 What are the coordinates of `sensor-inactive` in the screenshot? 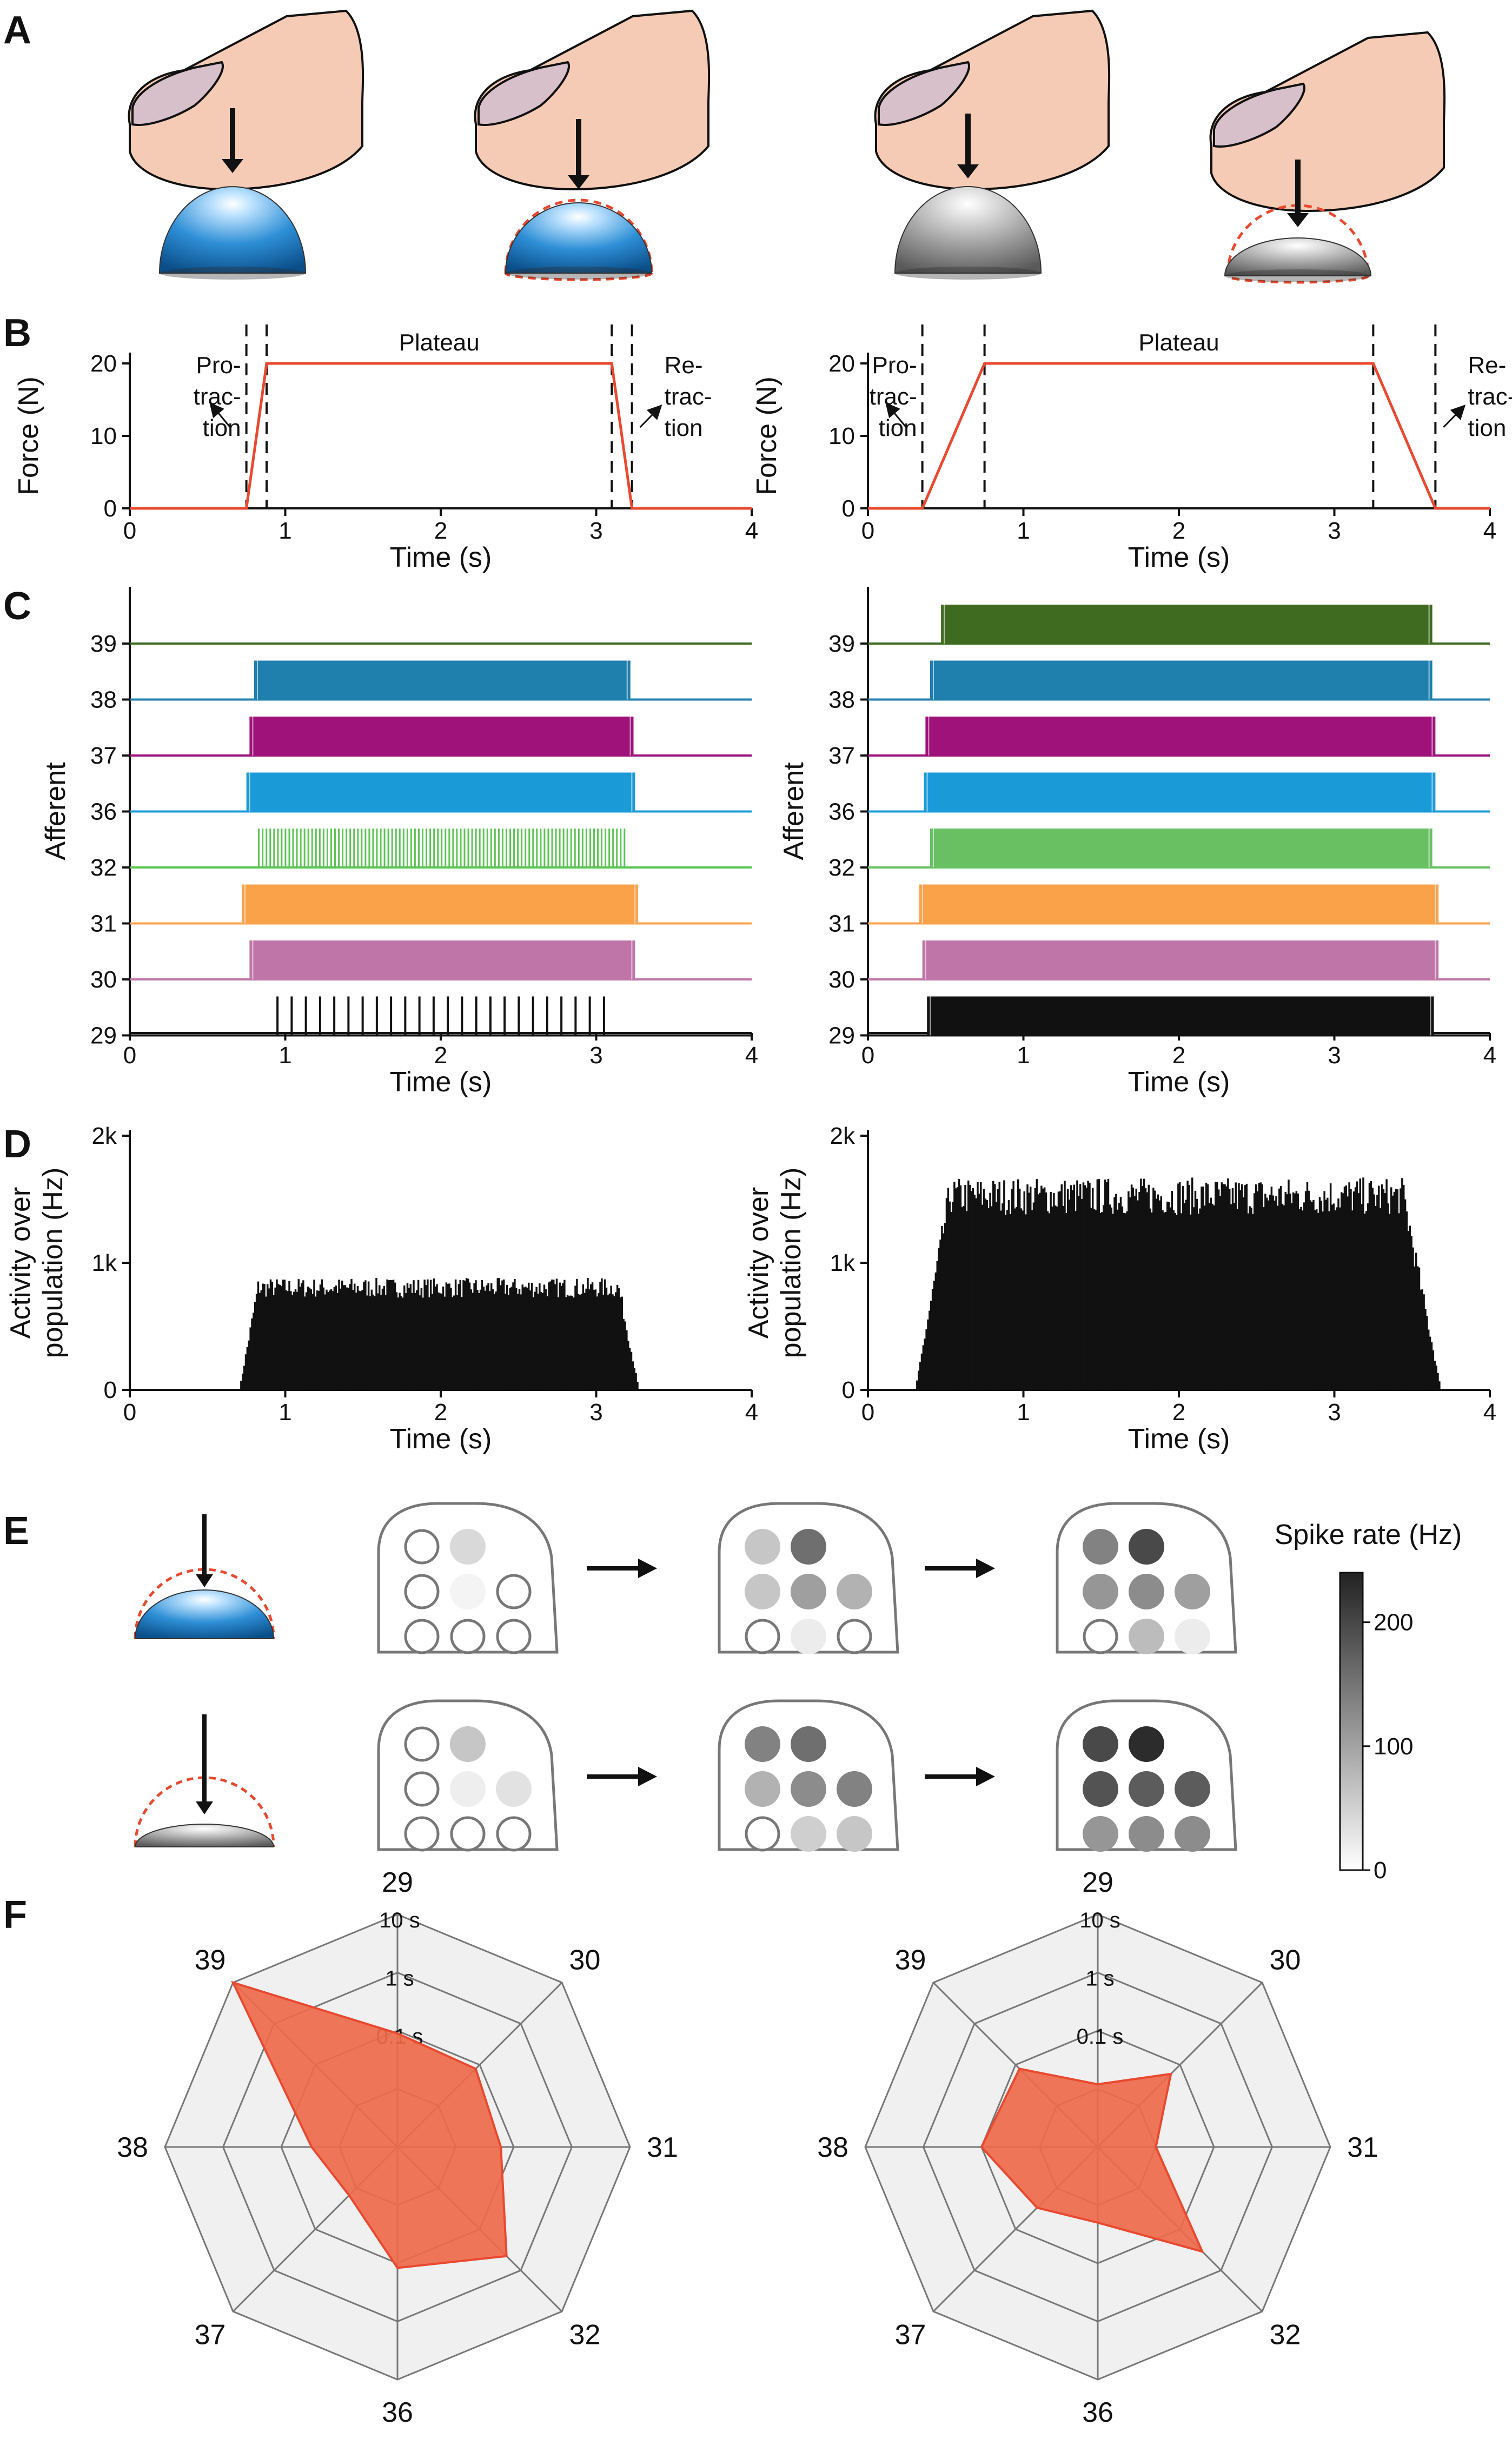 It's located at (1101, 1636).